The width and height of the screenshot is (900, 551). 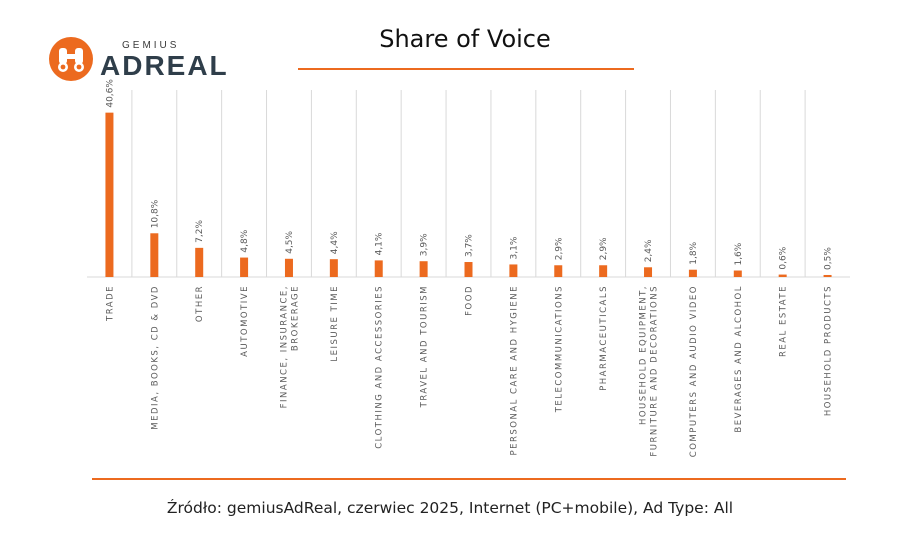 I want to click on category-label: PHARMACEUTICALS, so click(x=604, y=338).